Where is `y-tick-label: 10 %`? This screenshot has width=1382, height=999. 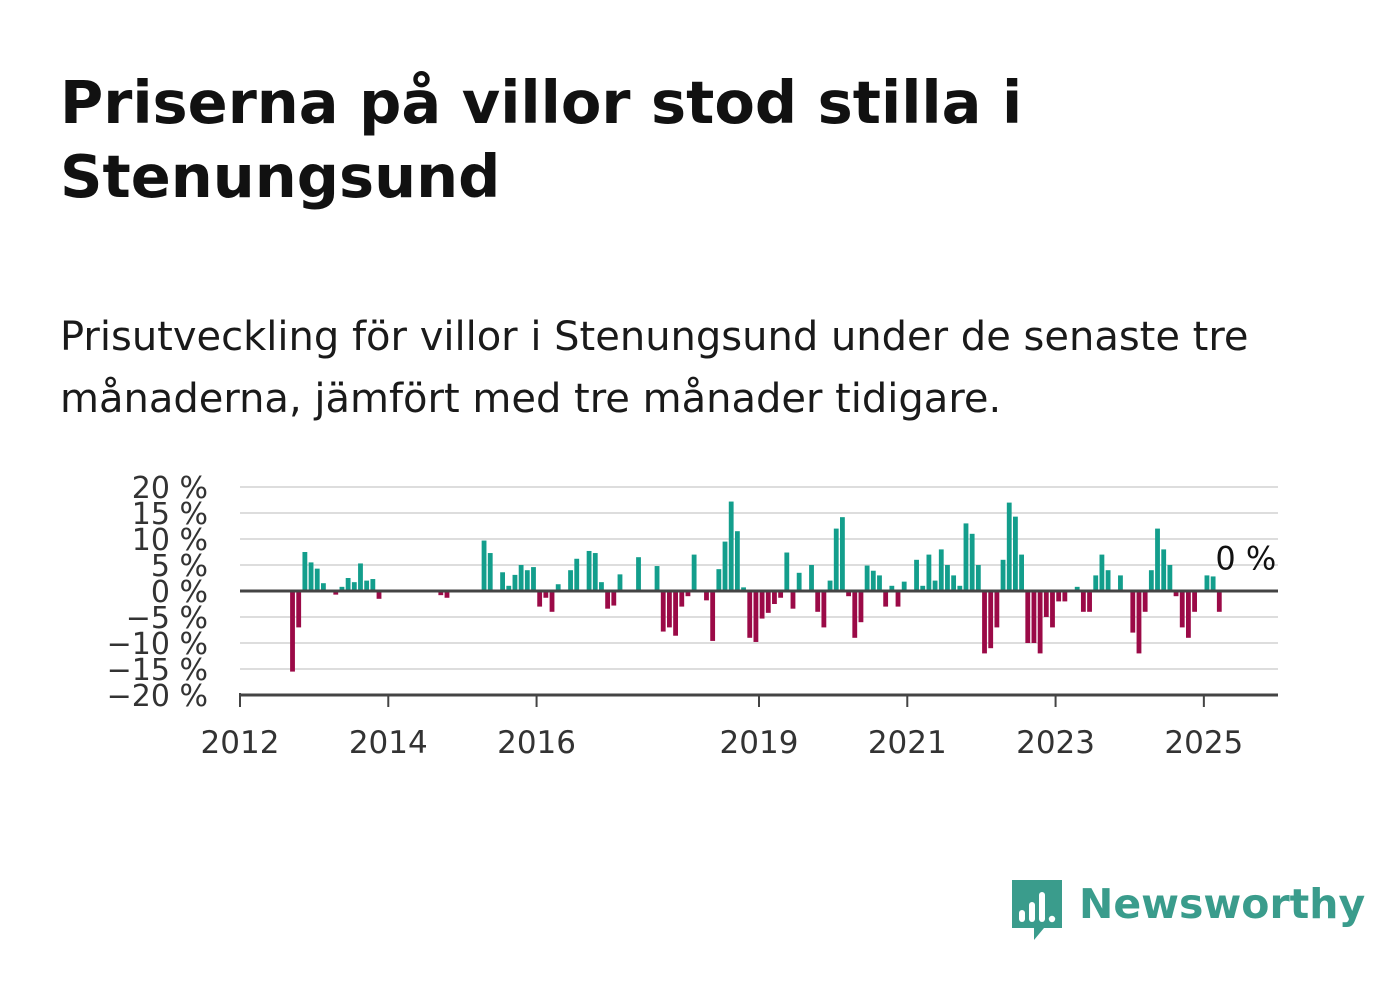
y-tick-label: 10 % is located at coordinates (170, 540).